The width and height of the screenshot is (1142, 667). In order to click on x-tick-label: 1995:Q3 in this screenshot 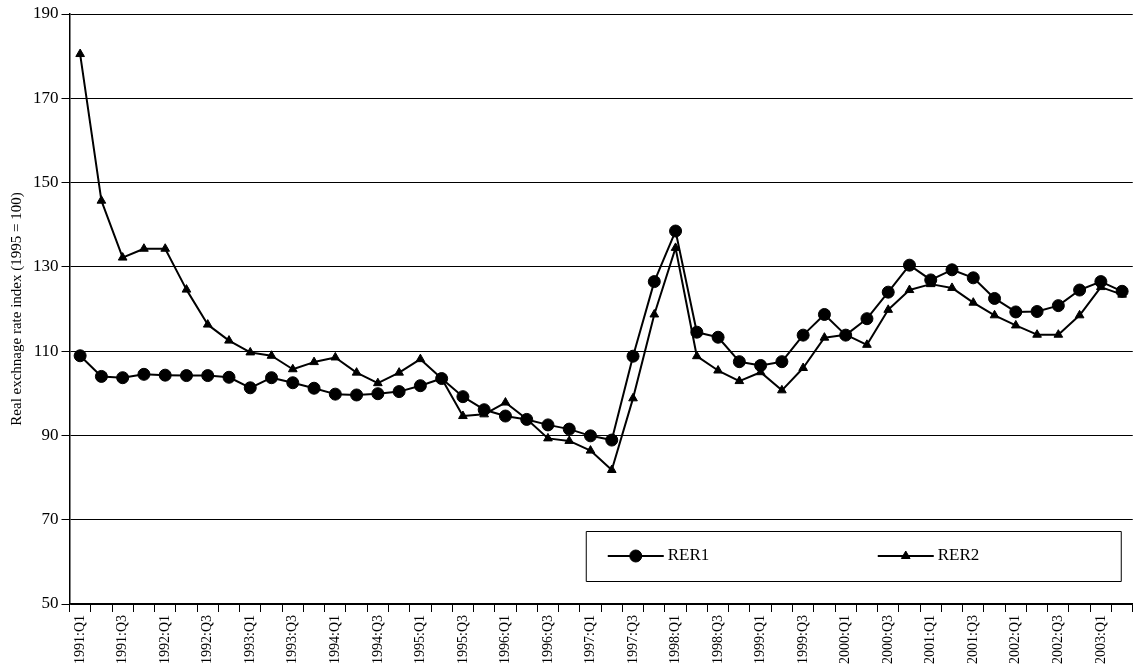, I will do `click(462, 639)`.